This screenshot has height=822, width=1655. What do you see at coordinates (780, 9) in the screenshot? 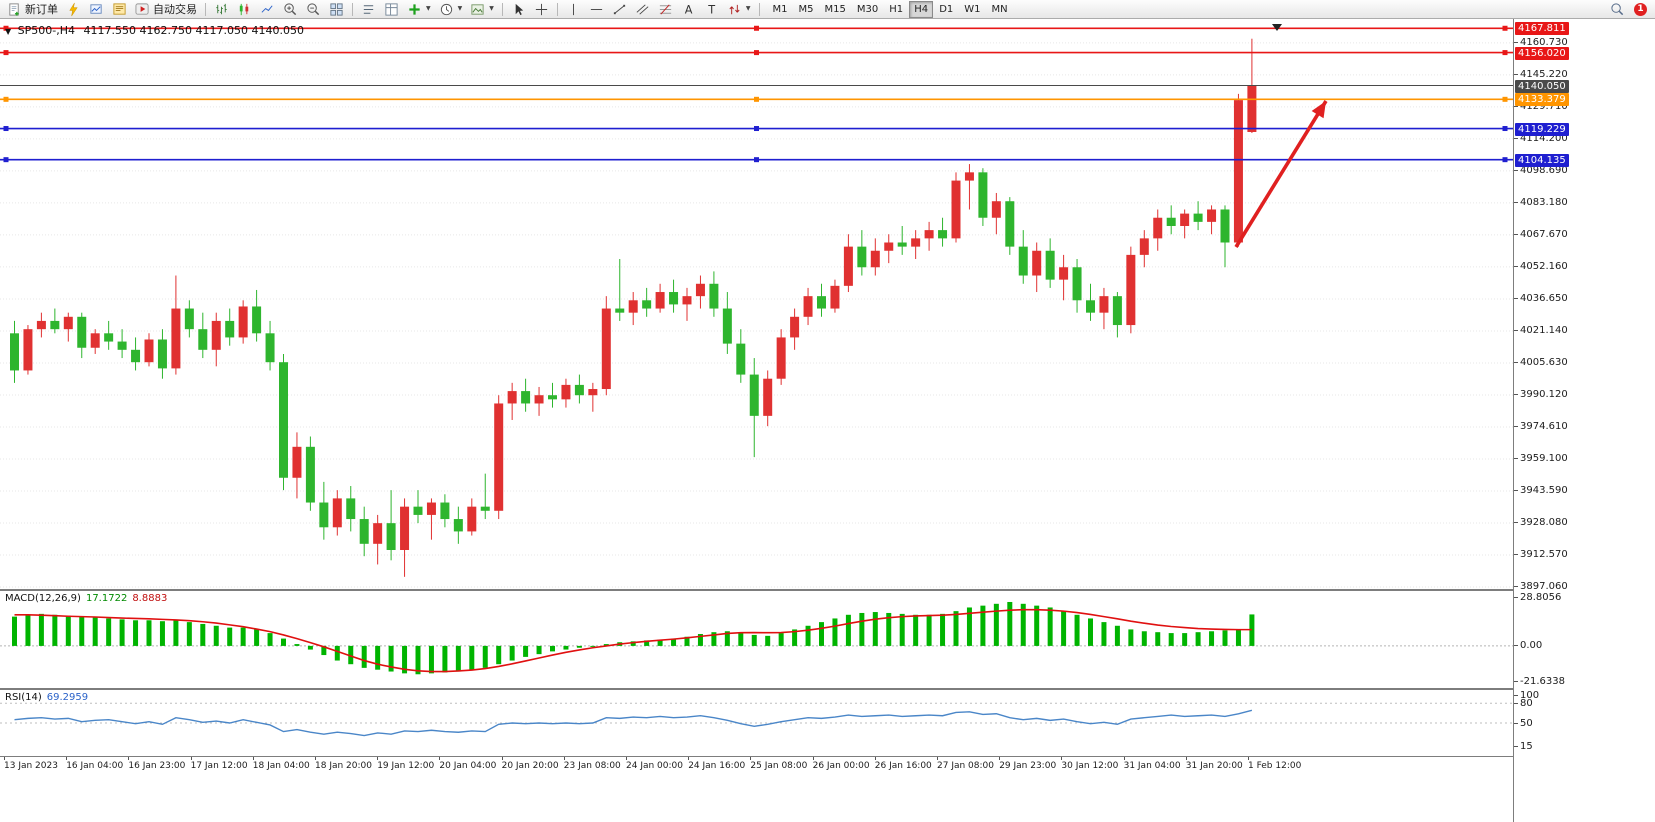
I see `timeframe-m1-button: M1` at bounding box center [780, 9].